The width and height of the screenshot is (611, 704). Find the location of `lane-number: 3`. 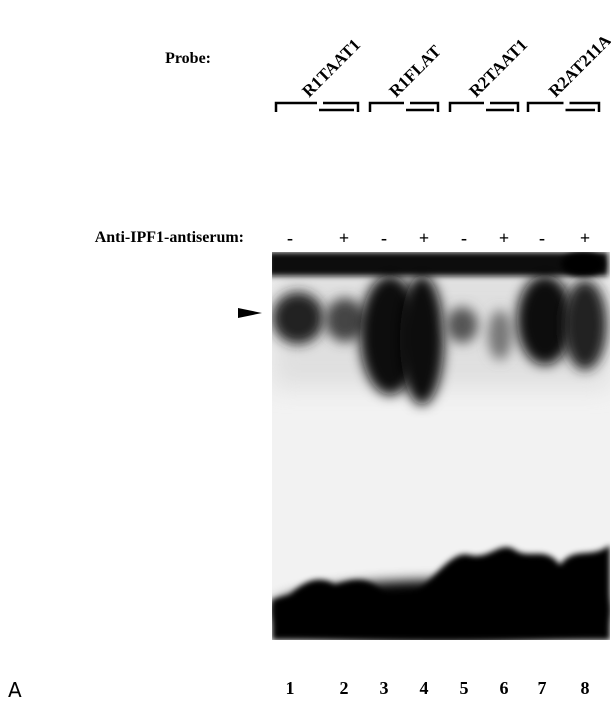

lane-number: 3 is located at coordinates (384, 688).